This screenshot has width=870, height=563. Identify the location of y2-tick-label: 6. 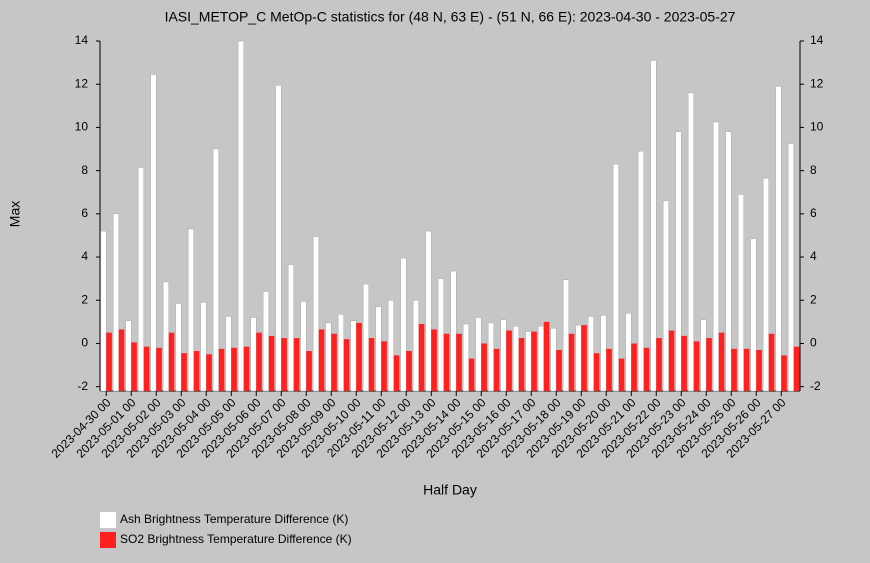
(813, 213).